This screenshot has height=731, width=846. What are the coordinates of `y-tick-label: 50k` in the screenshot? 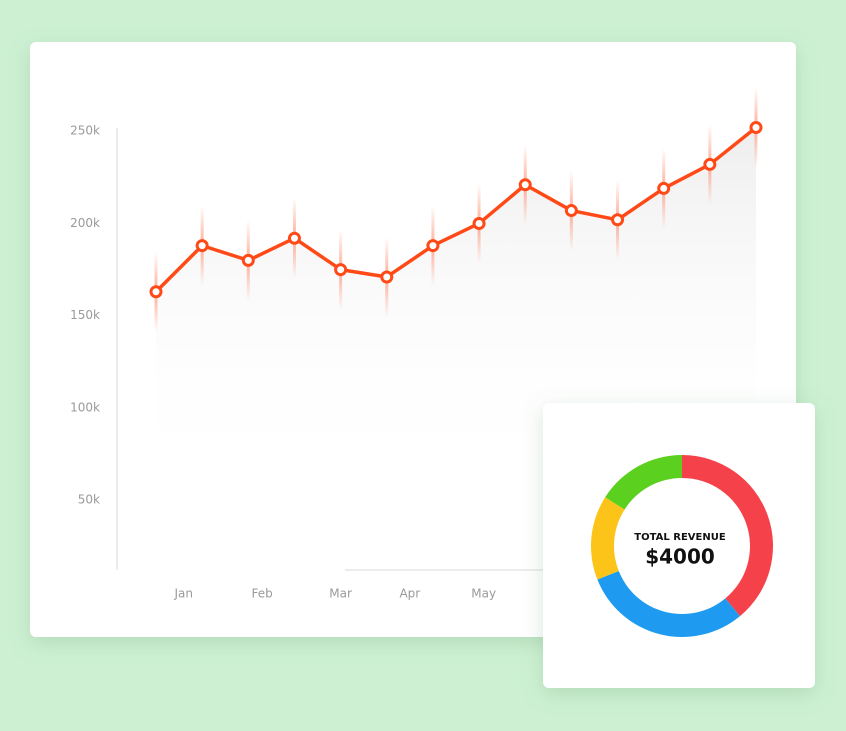 It's located at (89, 500).